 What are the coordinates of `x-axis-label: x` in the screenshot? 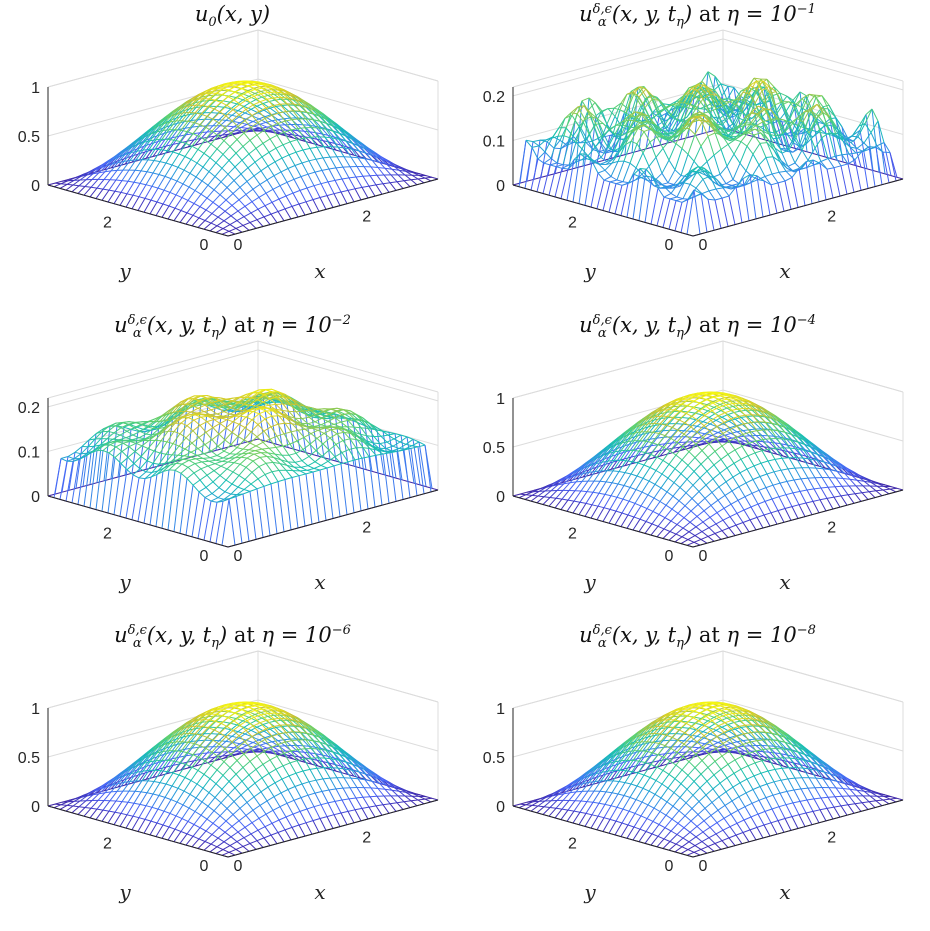 It's located at (319, 271).